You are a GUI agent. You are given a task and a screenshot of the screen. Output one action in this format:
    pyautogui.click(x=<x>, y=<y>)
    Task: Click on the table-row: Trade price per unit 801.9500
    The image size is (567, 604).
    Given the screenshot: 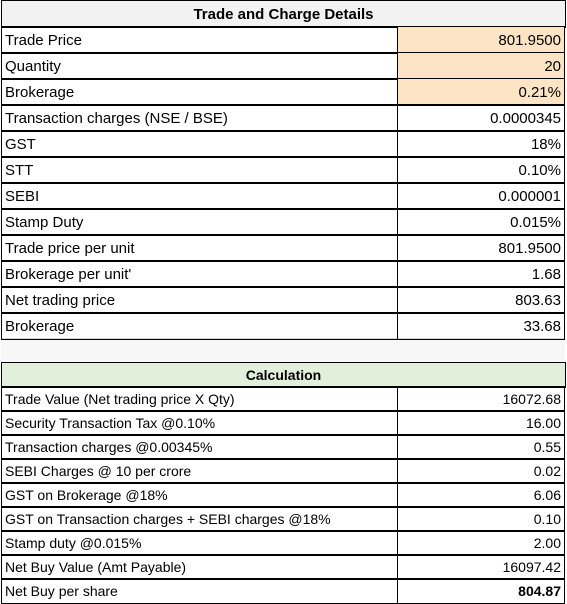 What is the action you would take?
    pyautogui.click(x=283, y=248)
    